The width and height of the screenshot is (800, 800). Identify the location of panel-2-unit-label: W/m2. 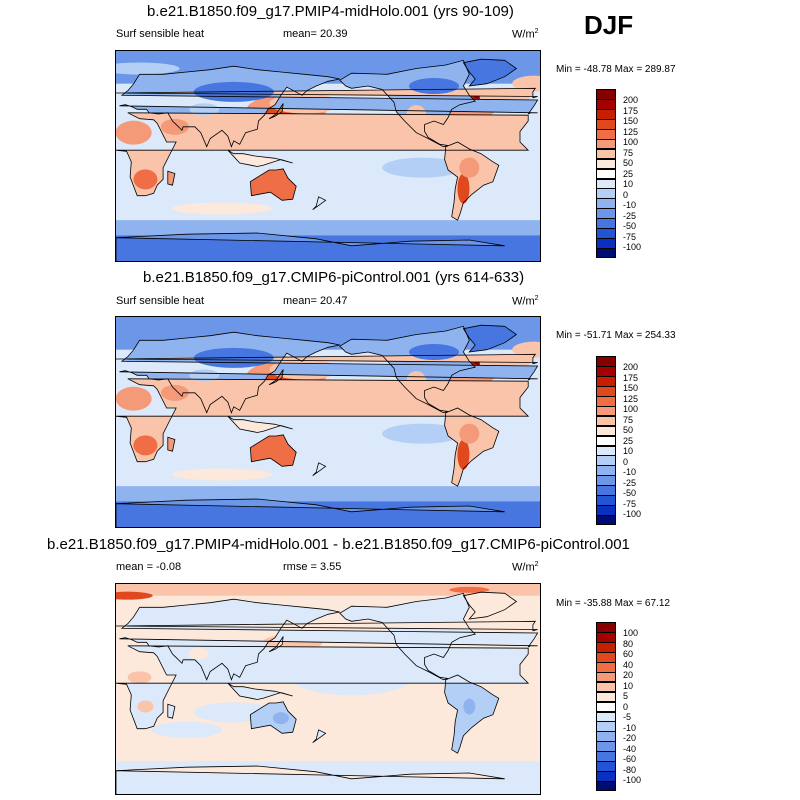
(525, 301).